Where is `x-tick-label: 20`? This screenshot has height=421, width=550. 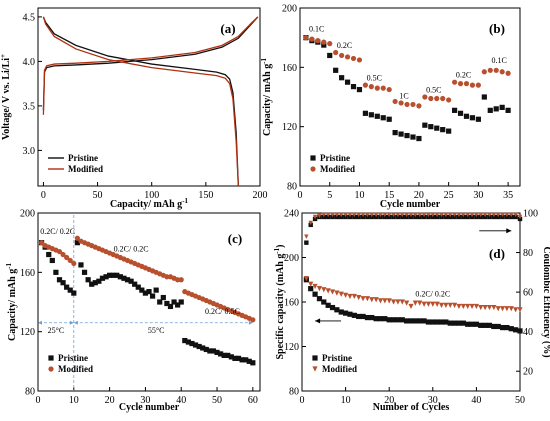 x-tick-label: 20 is located at coordinates (110, 400).